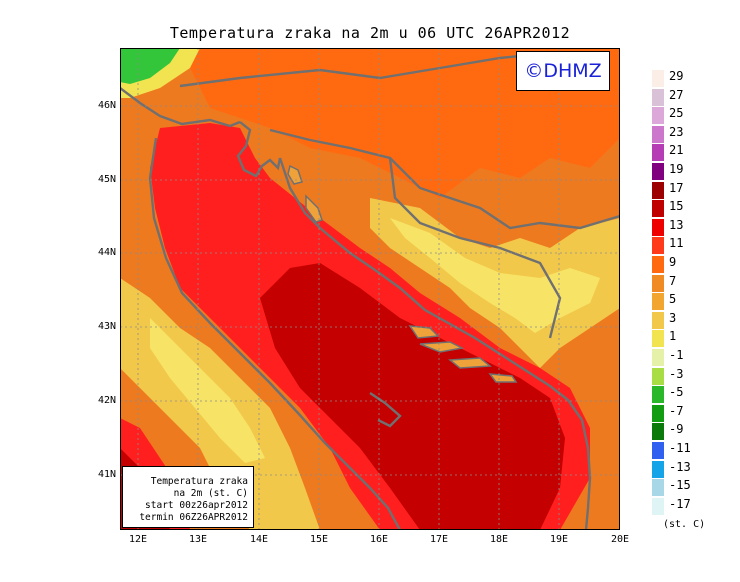  I want to click on legend-label: 11, so click(676, 243).